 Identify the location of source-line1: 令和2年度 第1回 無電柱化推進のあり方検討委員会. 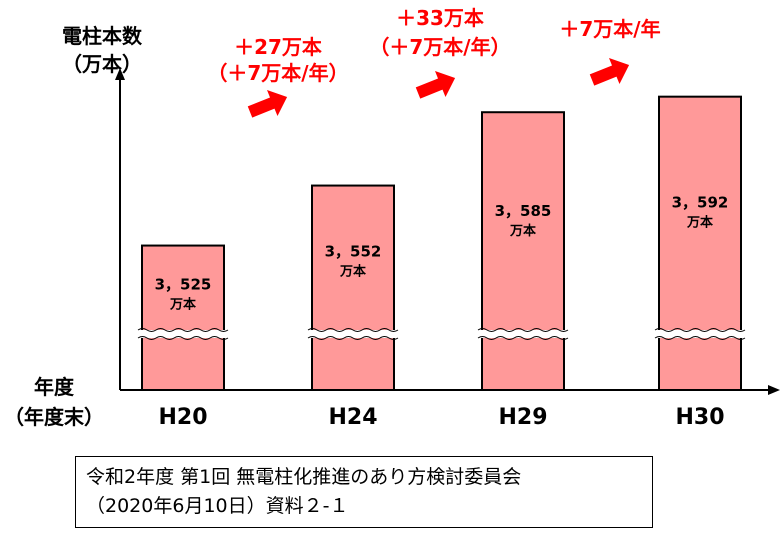
(304, 477).